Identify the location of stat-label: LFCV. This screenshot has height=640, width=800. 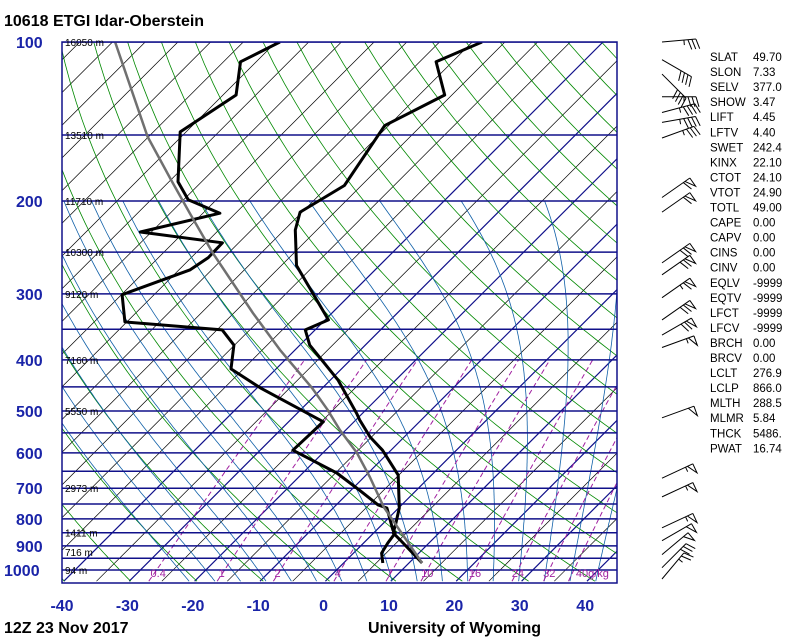
(725, 329).